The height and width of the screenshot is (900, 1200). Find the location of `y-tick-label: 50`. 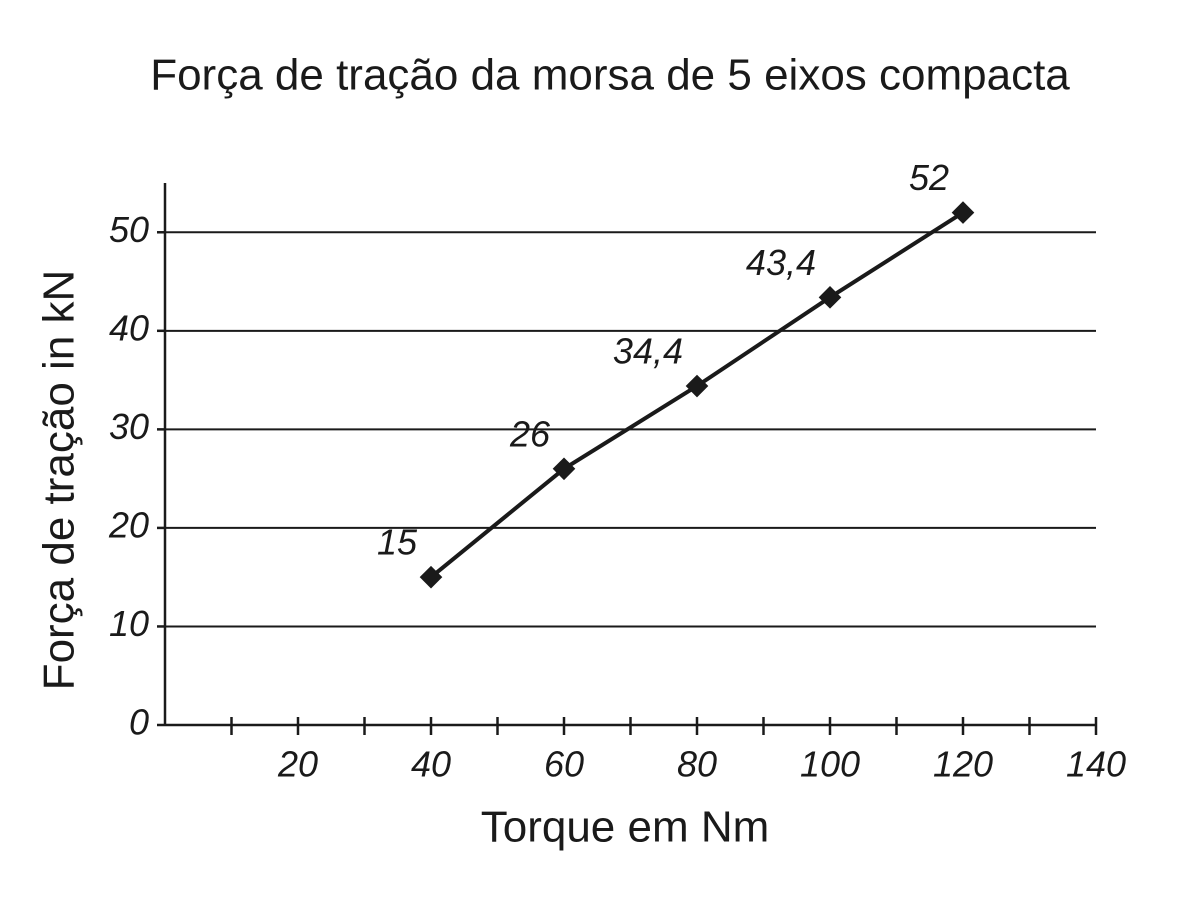

y-tick-label: 50 is located at coordinates (129, 229).